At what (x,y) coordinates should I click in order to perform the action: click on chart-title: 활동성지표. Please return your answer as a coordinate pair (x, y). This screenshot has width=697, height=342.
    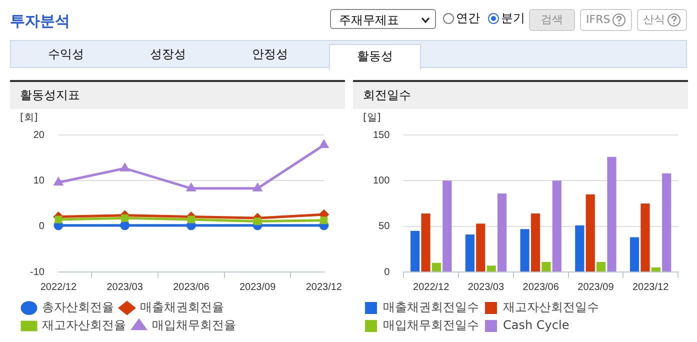
    Looking at the image, I should click on (177, 94).